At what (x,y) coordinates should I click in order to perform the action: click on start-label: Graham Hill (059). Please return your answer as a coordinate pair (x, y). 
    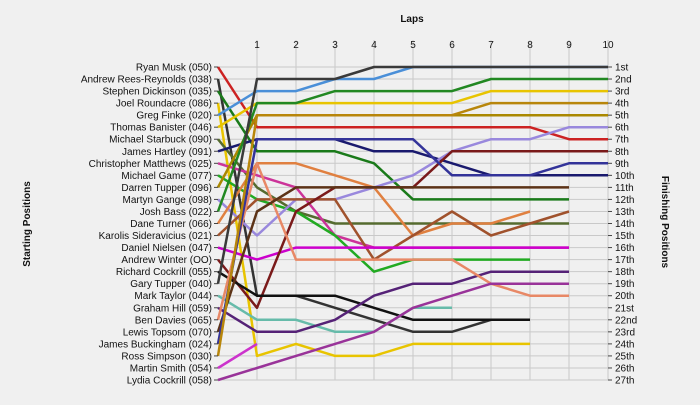
    Looking at the image, I should click on (172, 308).